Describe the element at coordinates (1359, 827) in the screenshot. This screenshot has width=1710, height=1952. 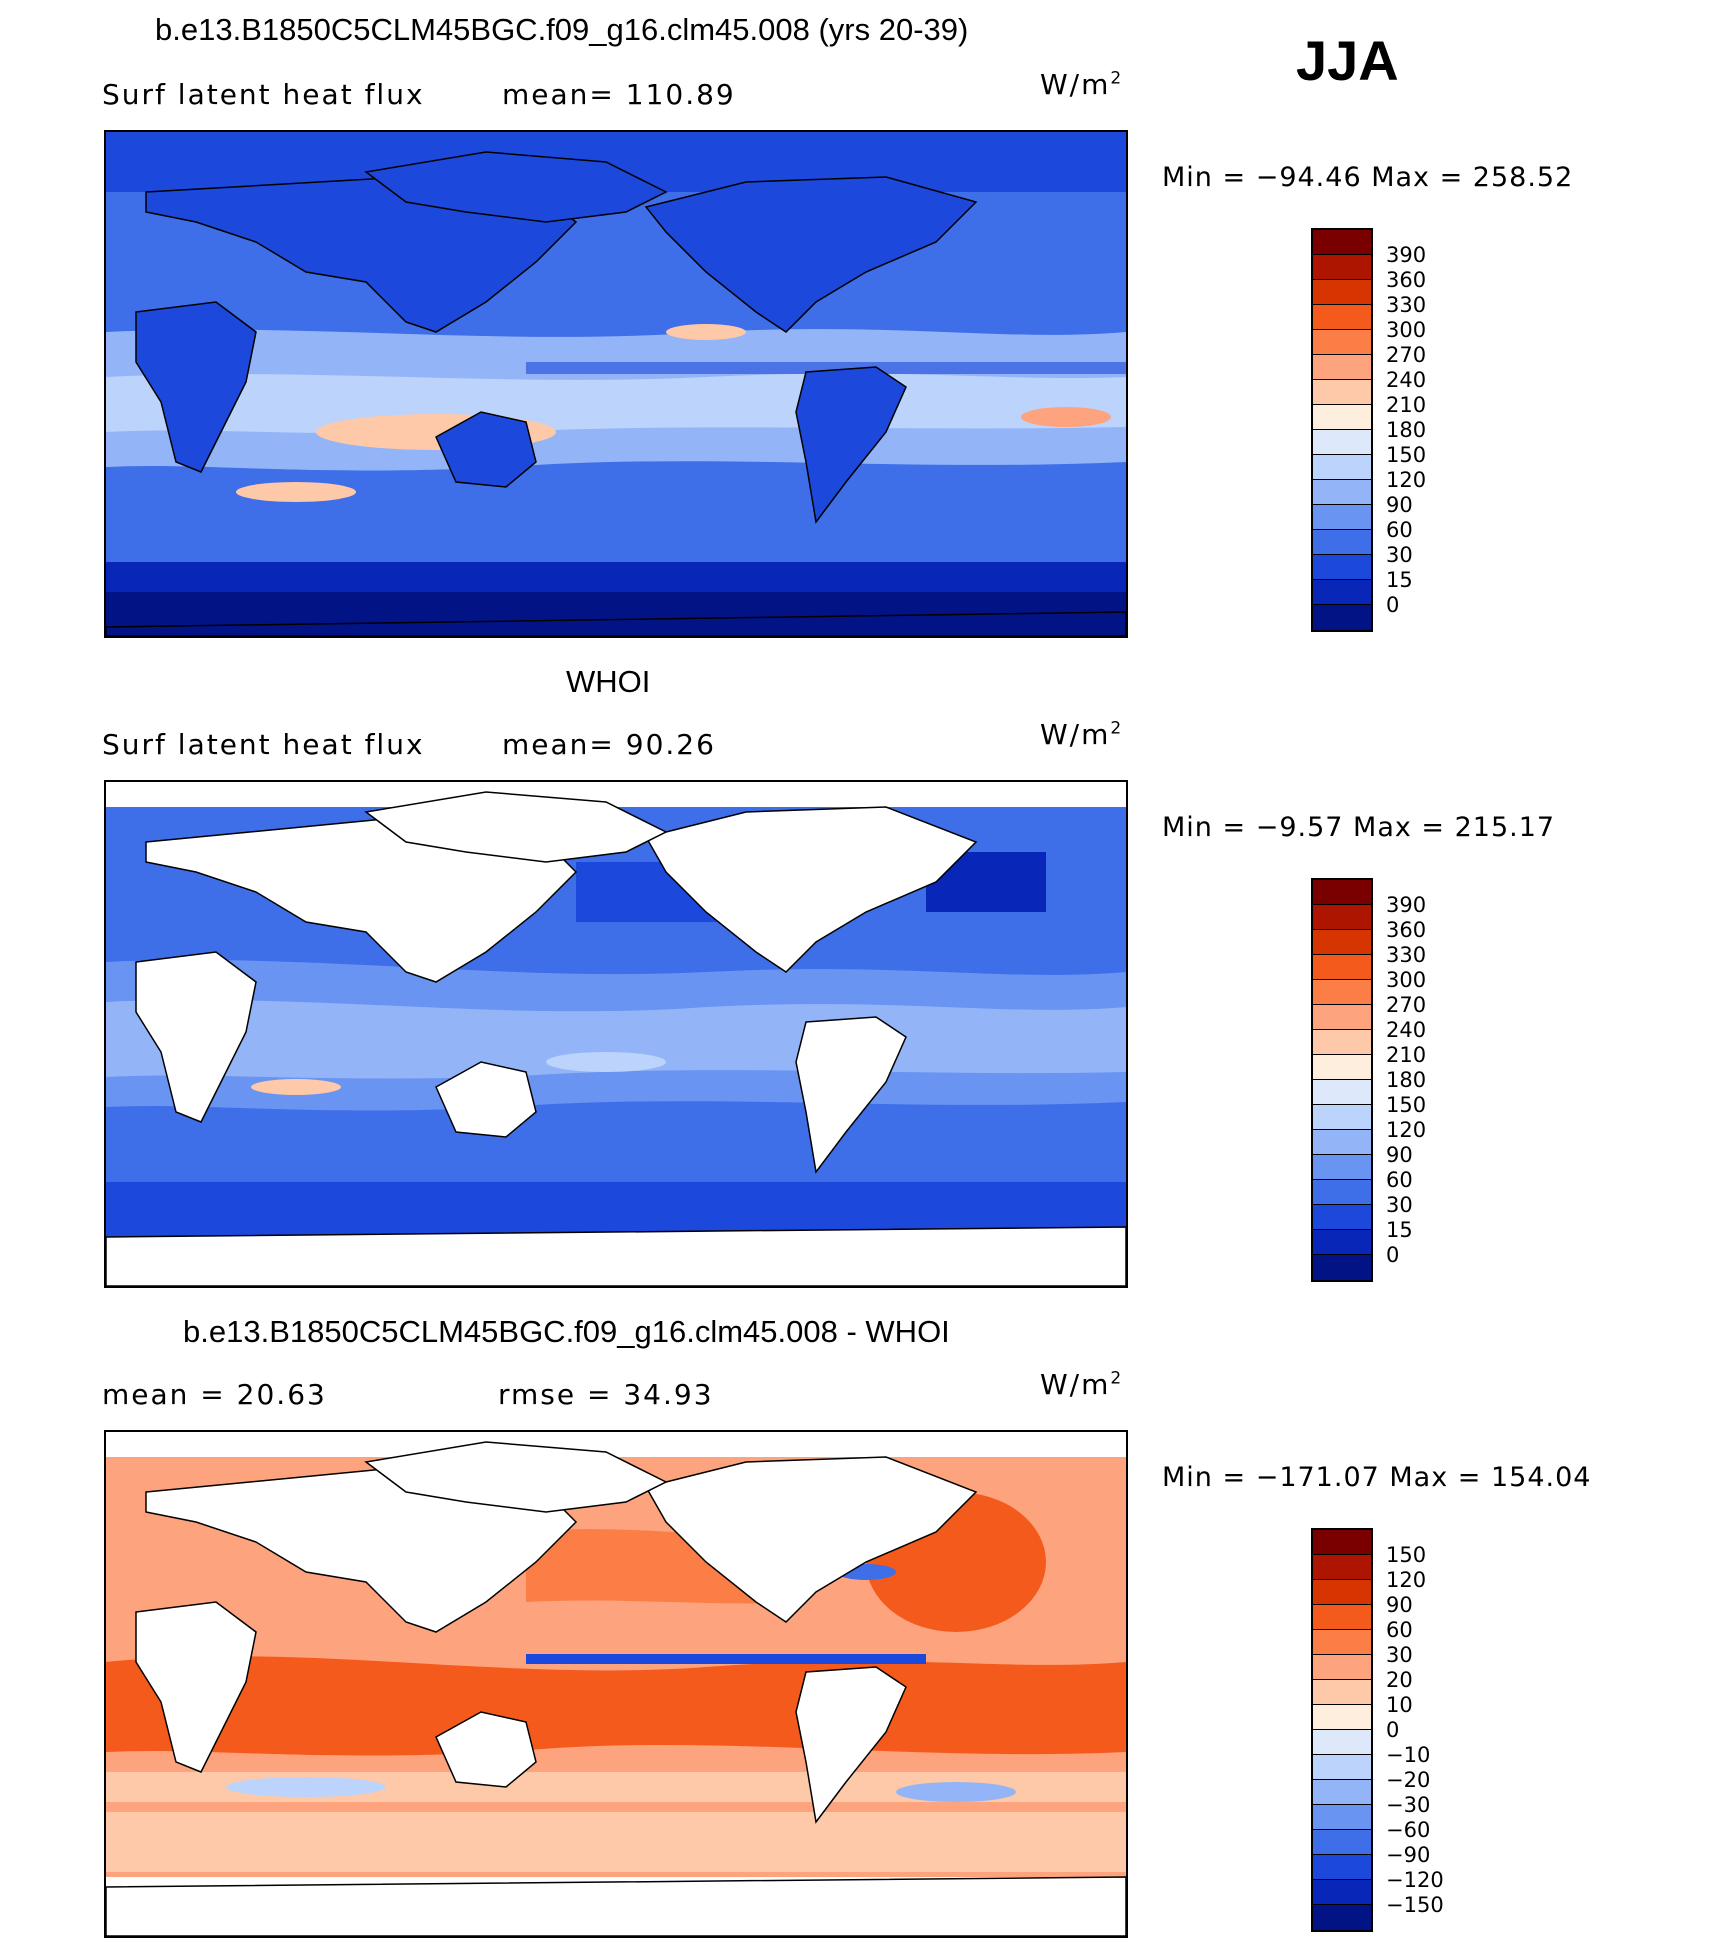
I see `panel2-minmax: Min = −9.57 Max = 215.17` at that location.